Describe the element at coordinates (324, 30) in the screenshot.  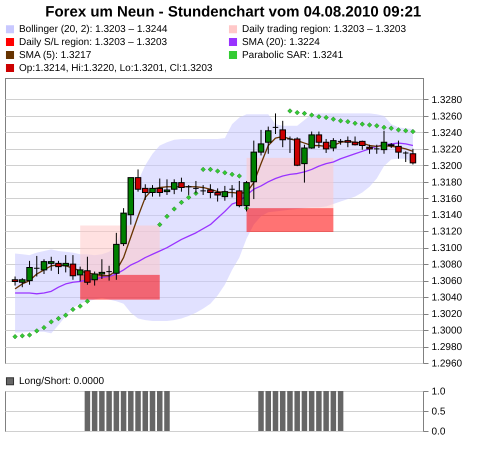
I see `legend-label: Daily trading region: 1.3203 – 1.3203` at that location.